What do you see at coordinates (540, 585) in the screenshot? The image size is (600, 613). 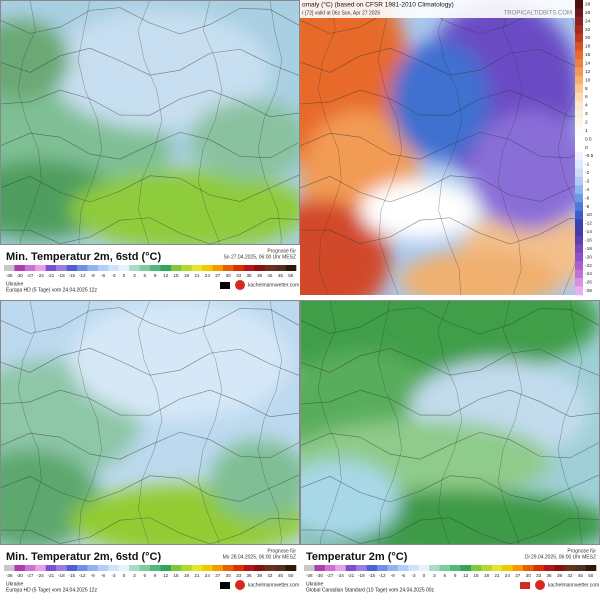 I see `brand-logo` at bounding box center [540, 585].